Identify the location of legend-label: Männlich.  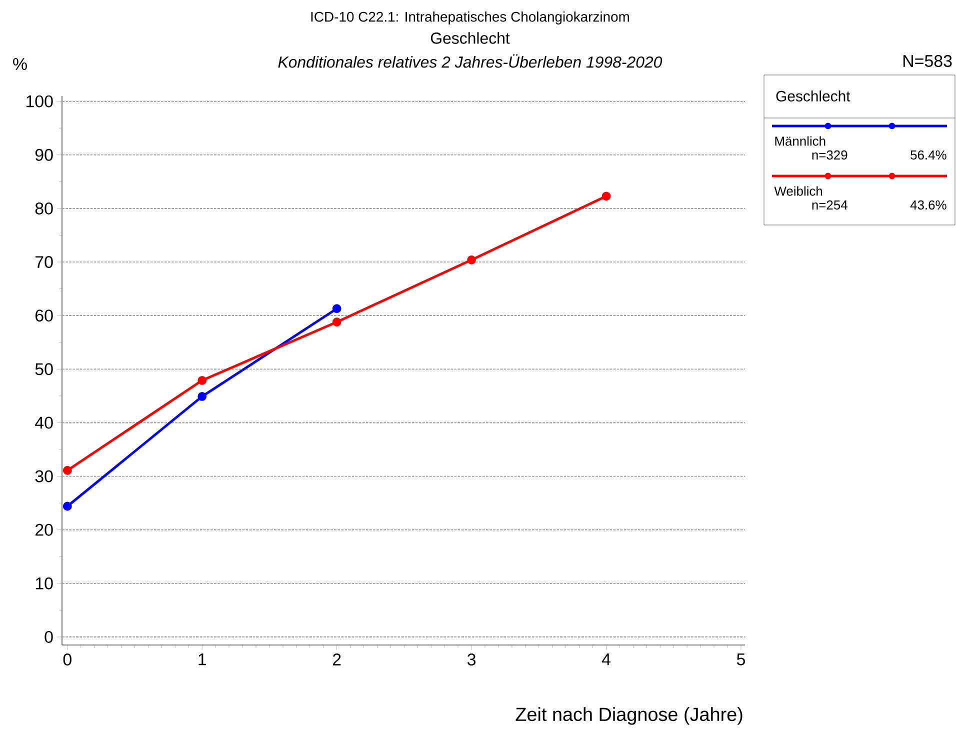
(800, 141).